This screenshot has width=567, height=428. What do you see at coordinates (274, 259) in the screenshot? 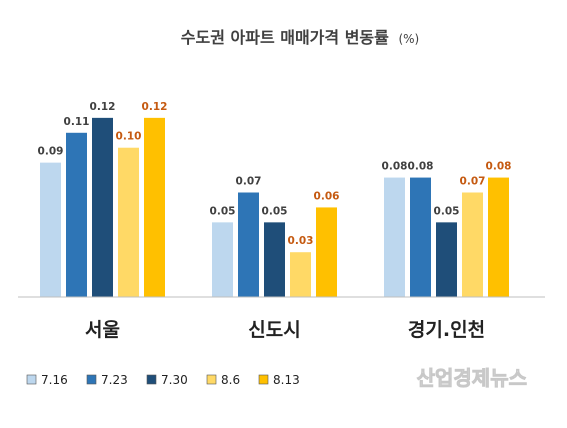
I see `bar-신도시-7.30` at bounding box center [274, 259].